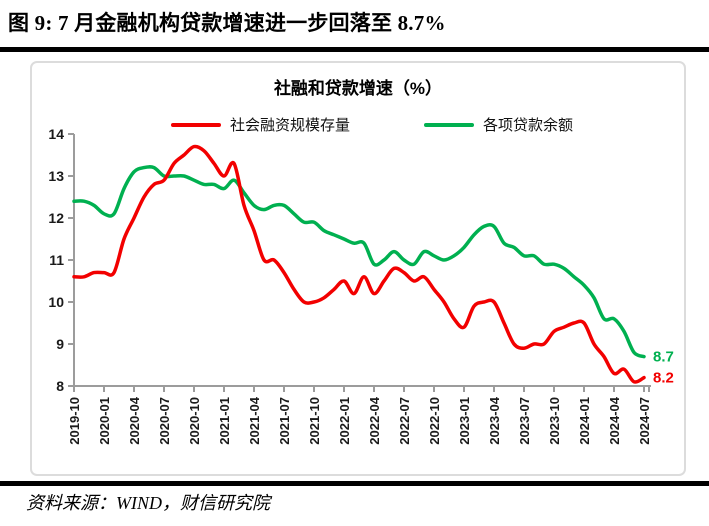  I want to click on x-tick-label: 2022-04, so click(374, 420).